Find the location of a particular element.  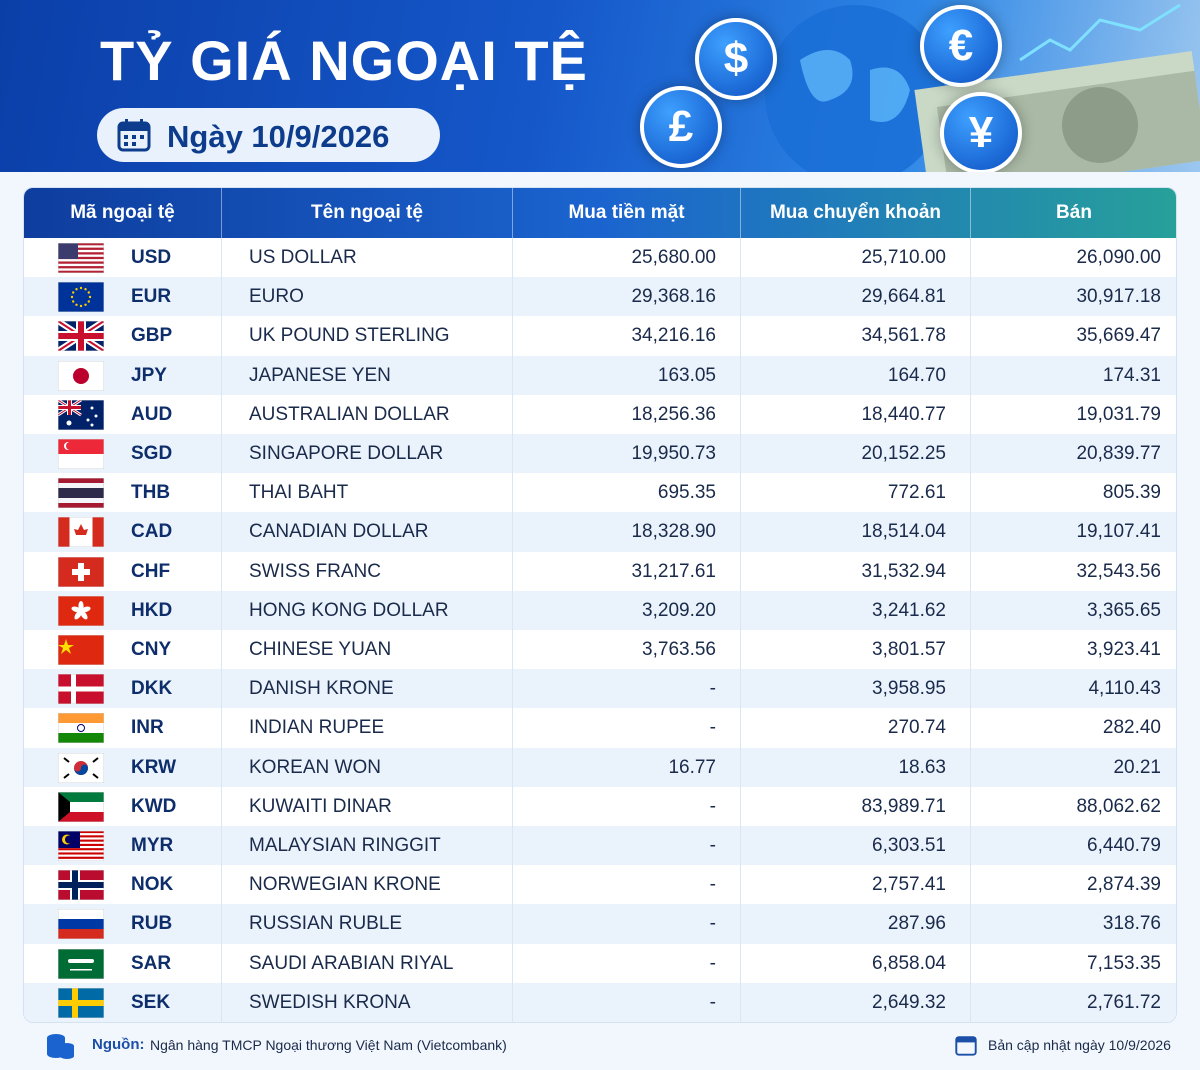

rate: 20,839.77 is located at coordinates (1118, 453).